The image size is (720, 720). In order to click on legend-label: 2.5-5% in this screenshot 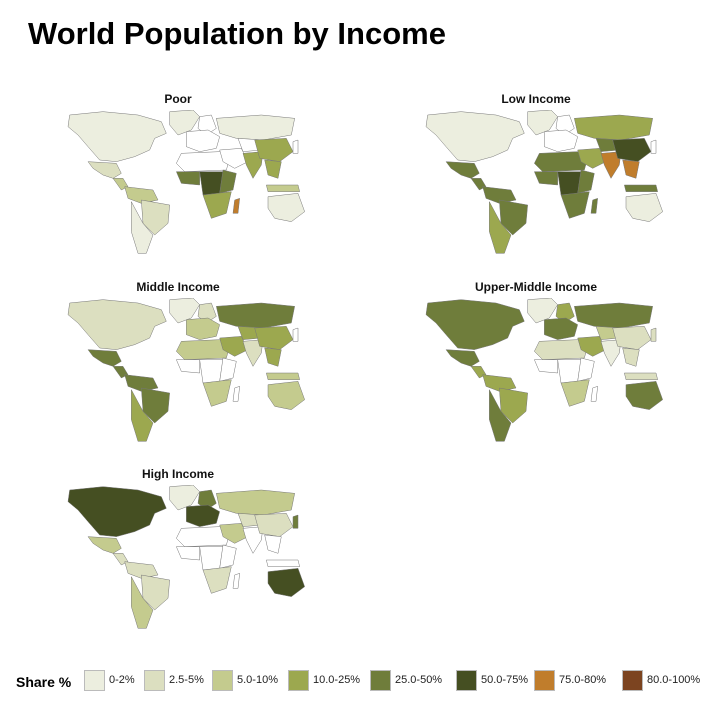, I will do `click(186, 680)`.